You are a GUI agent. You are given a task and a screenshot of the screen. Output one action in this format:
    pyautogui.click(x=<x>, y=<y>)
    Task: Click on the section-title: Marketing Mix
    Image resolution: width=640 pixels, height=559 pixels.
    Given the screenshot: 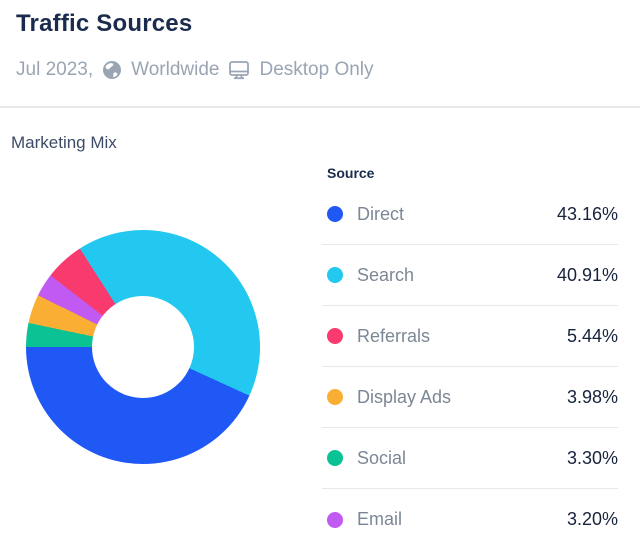 What is the action you would take?
    pyautogui.click(x=64, y=142)
    